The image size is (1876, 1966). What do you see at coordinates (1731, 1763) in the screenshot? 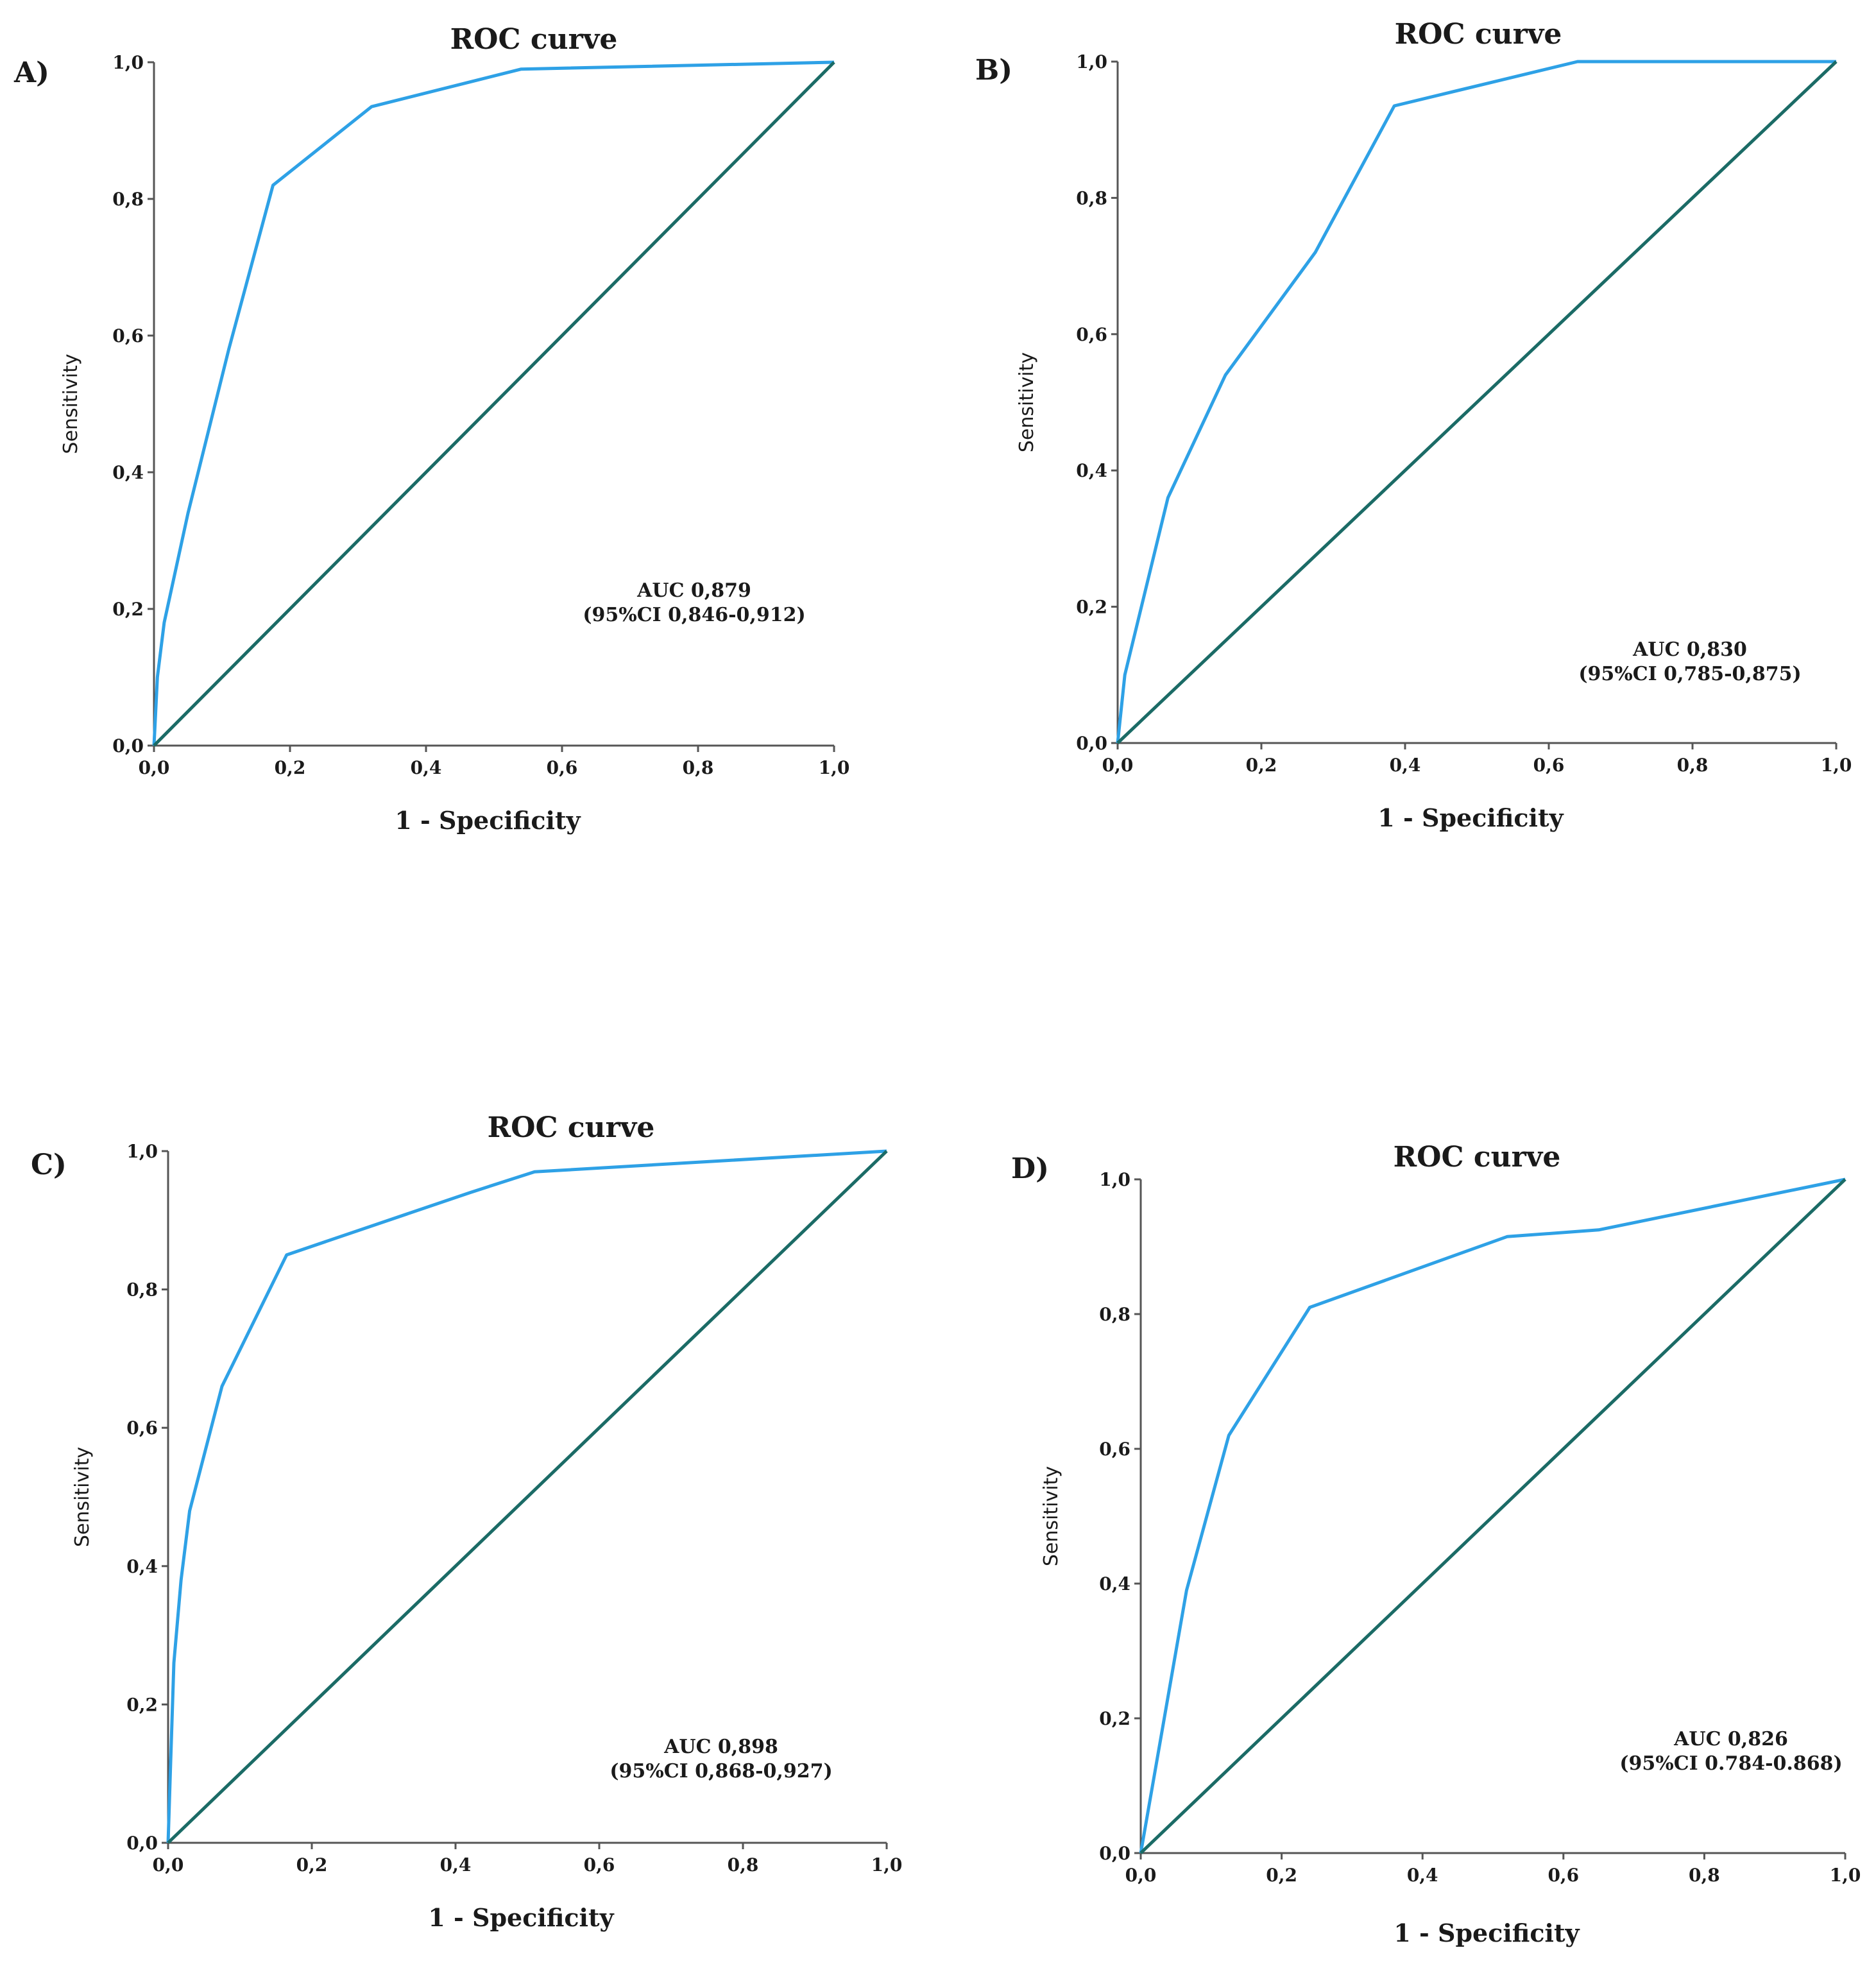
I see `auc-confidence-interval: (95%CI 0.784-0.868)` at bounding box center [1731, 1763].